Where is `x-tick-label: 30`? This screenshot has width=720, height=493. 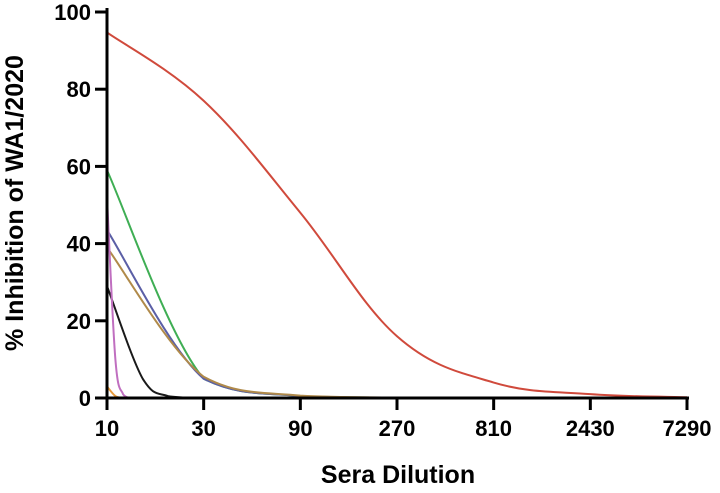 x-tick-label: 30 is located at coordinates (203, 428).